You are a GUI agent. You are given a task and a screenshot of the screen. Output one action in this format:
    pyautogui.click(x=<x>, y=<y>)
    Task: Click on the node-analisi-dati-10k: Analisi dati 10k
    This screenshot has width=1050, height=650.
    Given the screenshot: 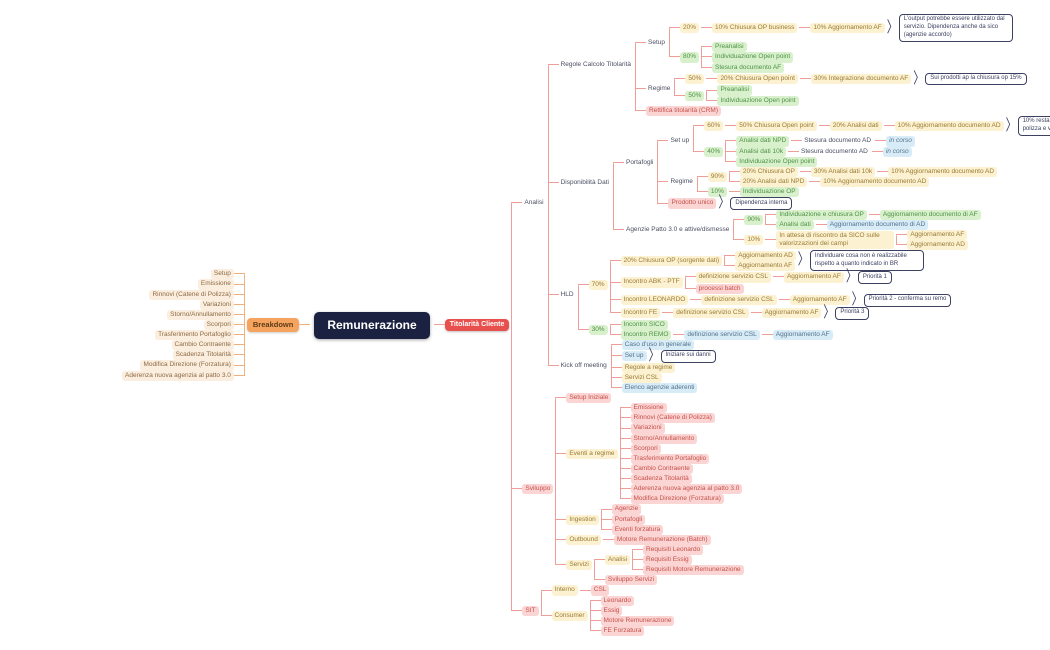 What is the action you would take?
    pyautogui.click(x=761, y=151)
    